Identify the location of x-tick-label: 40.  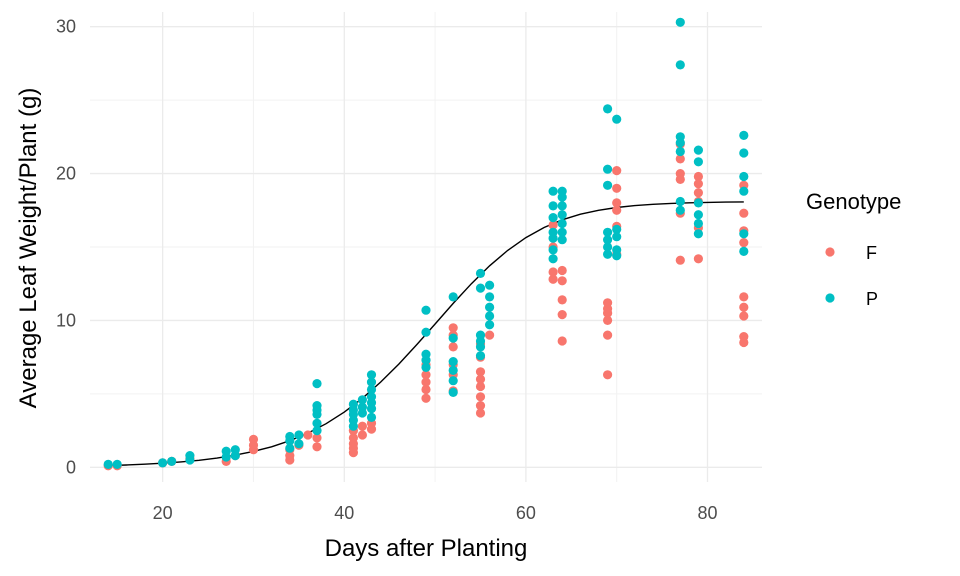
(344, 513).